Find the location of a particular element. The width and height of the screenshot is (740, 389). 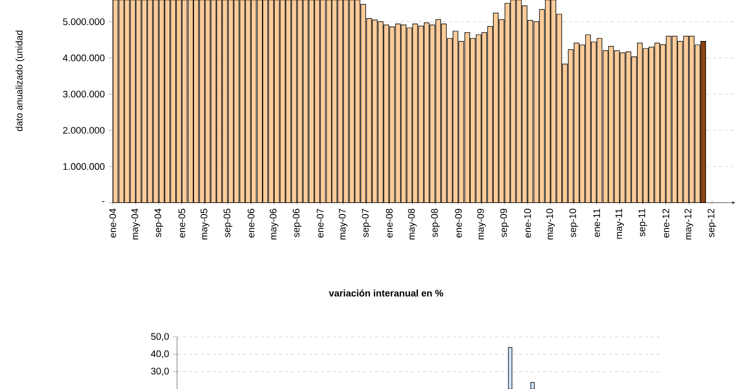

x-tick-label: ene-07 is located at coordinates (320, 223).